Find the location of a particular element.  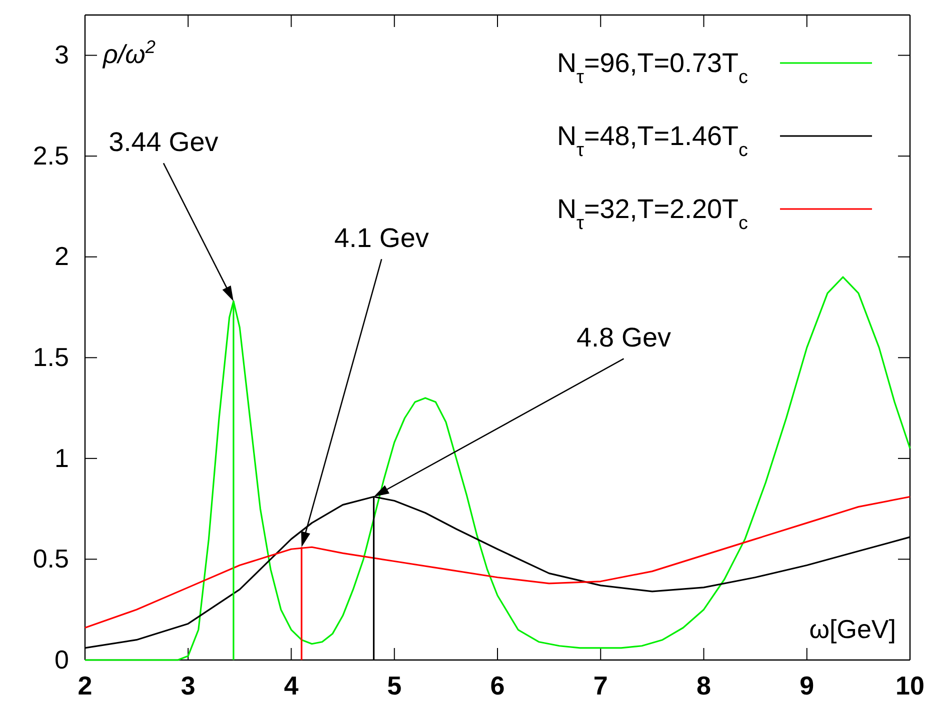

x-axis-title: ω[GeV] is located at coordinates (852, 629).